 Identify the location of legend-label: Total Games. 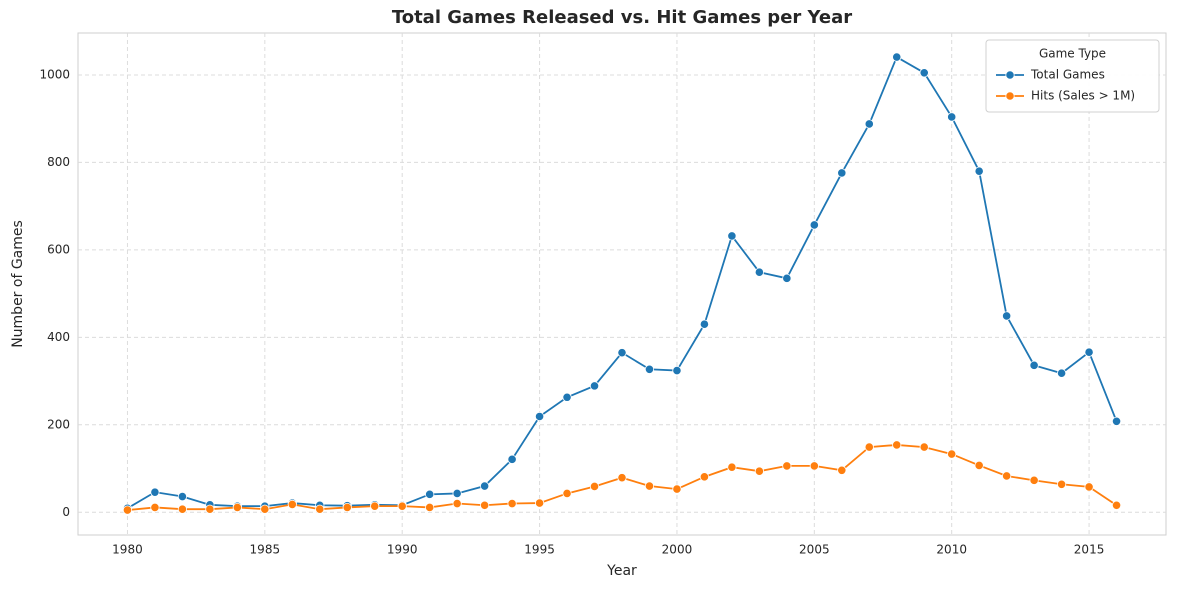
(1067, 75).